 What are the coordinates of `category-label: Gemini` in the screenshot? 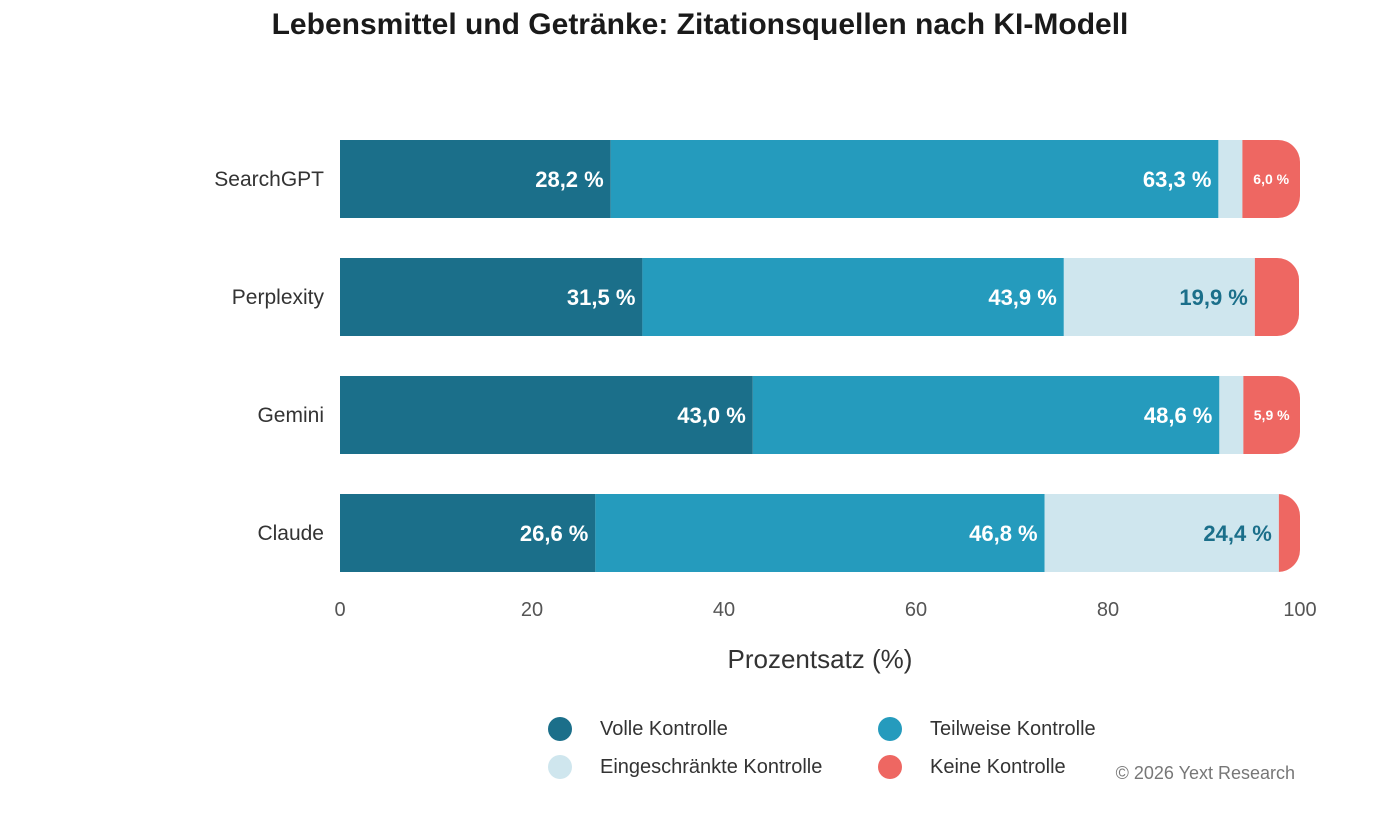 It's located at (290, 415).